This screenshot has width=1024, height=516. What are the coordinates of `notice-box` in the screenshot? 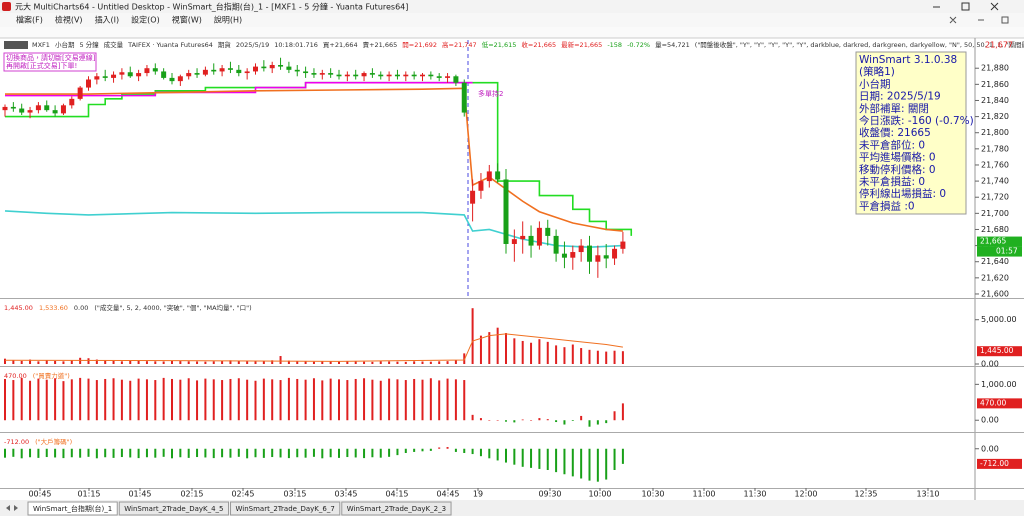 It's located at (50, 62).